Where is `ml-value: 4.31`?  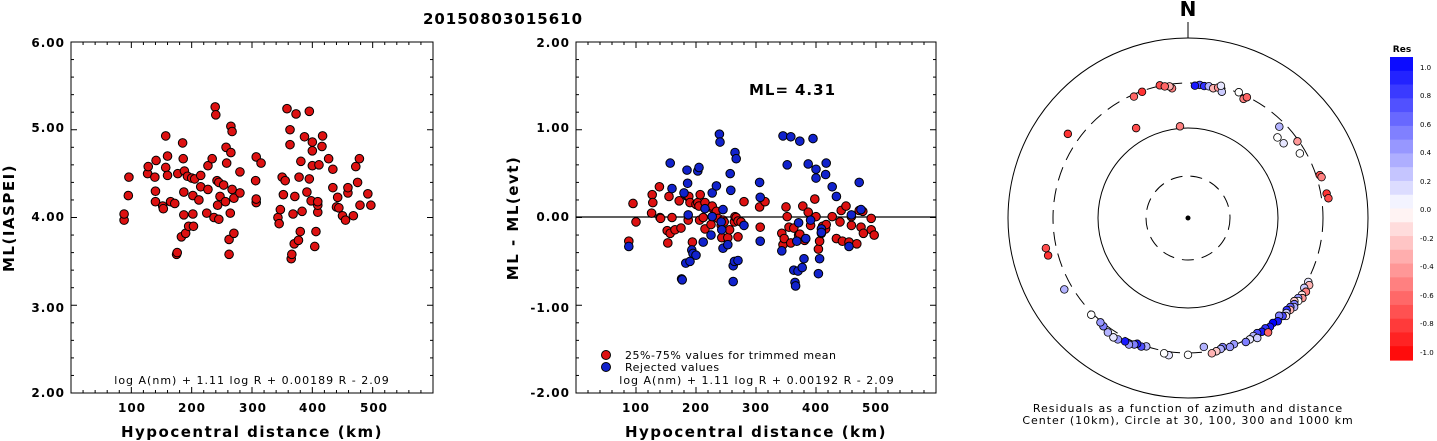 ml-value: 4.31 is located at coordinates (815, 90).